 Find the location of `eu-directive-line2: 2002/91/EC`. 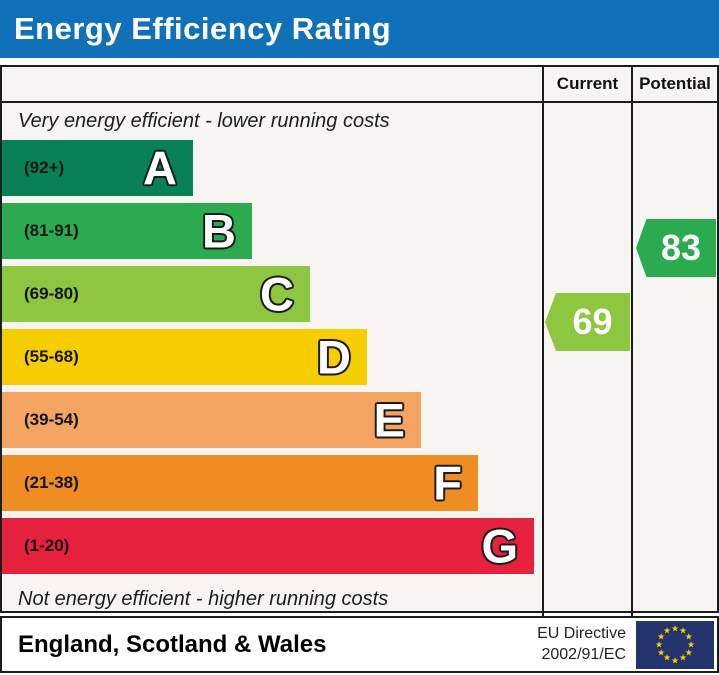

eu-directive-line2: 2002/91/EC is located at coordinates (583, 654).